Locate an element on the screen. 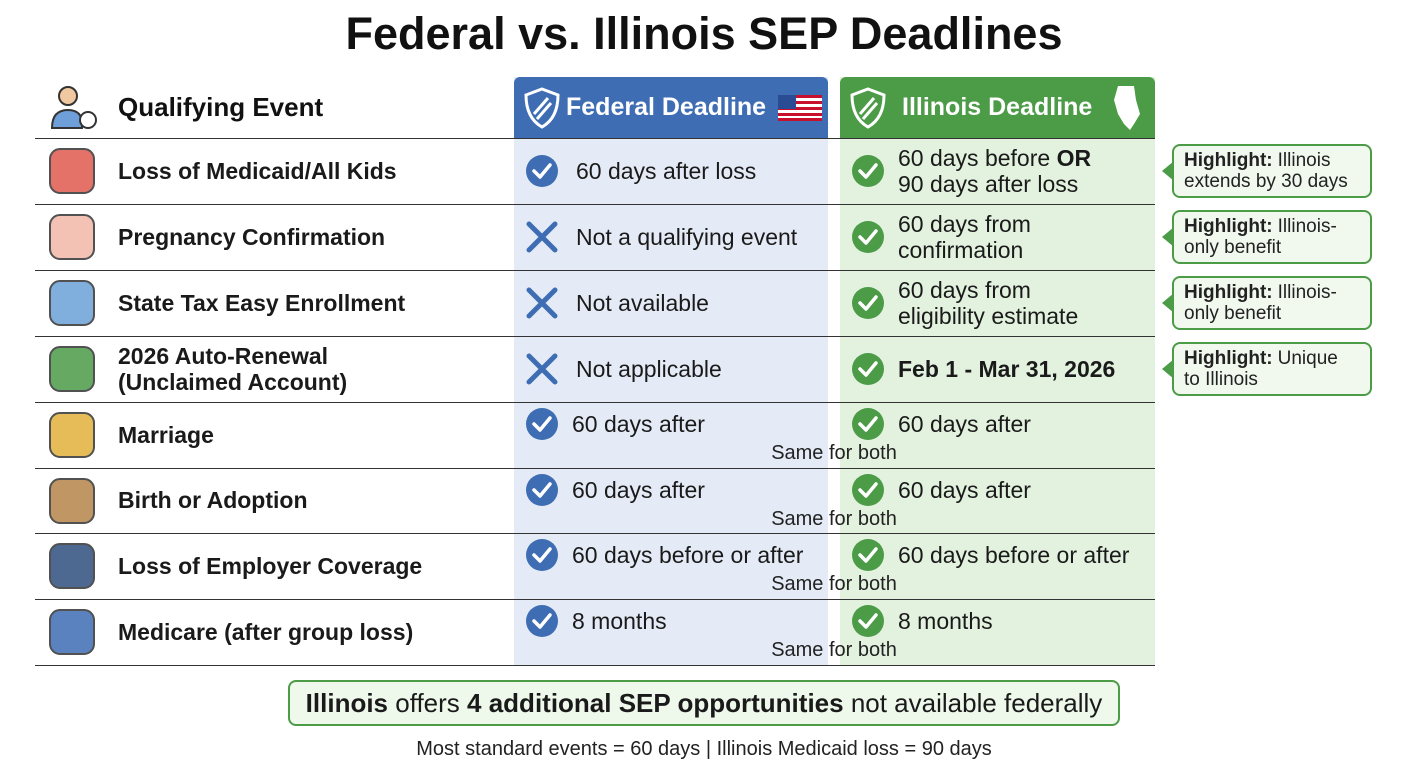 This screenshot has width=1408, height=768. event-header-icon is located at coordinates (73, 107).